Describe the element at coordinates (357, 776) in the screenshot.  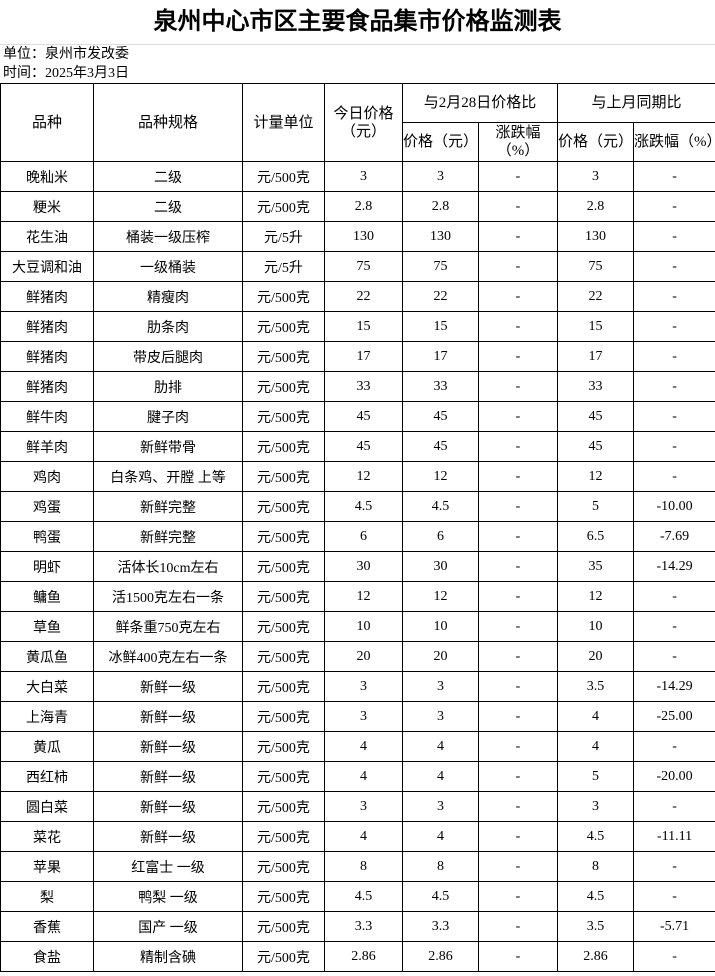
I see `table-row: 西红柿 新鲜一级 元/500克 4 4-5 -20.00` at that location.